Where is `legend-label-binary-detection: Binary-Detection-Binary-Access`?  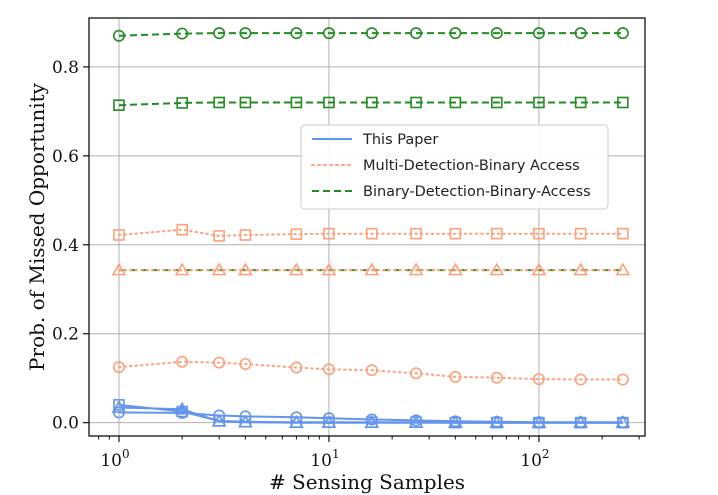 legend-label-binary-detection: Binary-Detection-Binary-Access is located at coordinates (477, 192).